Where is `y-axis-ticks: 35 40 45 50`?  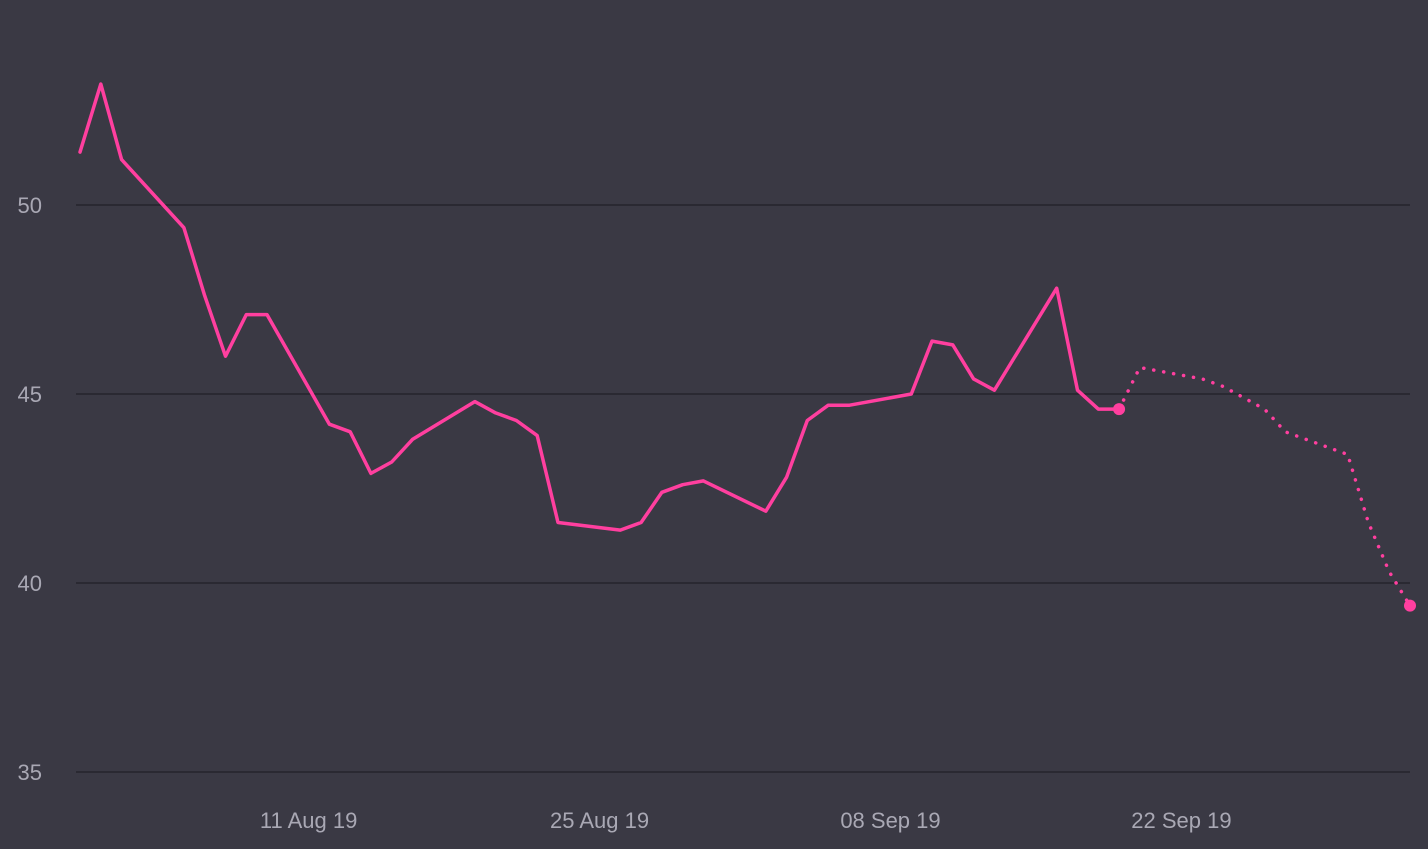
y-axis-ticks: 35 40 45 50 is located at coordinates (30, 489).